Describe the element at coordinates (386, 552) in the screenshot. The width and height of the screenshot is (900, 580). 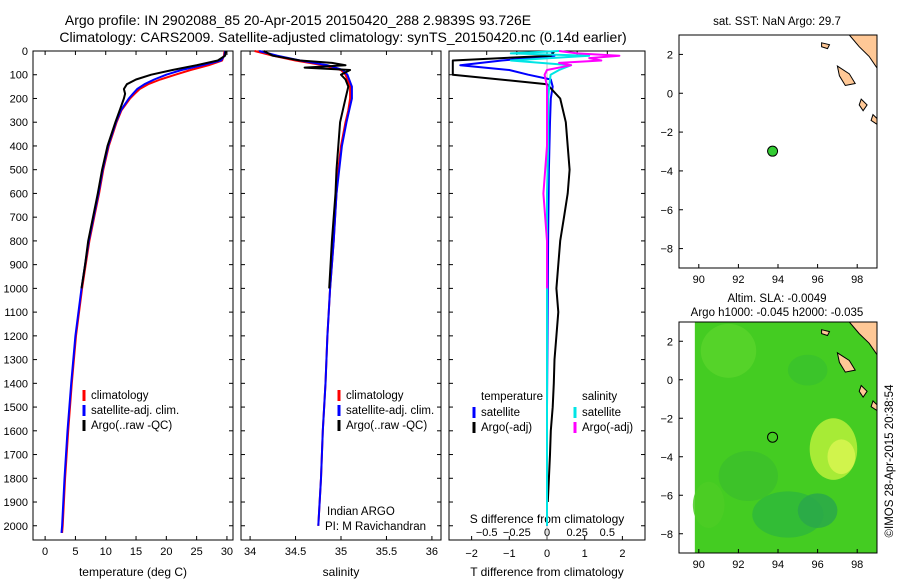
I see `salinity-xtick-label: 35.5` at that location.